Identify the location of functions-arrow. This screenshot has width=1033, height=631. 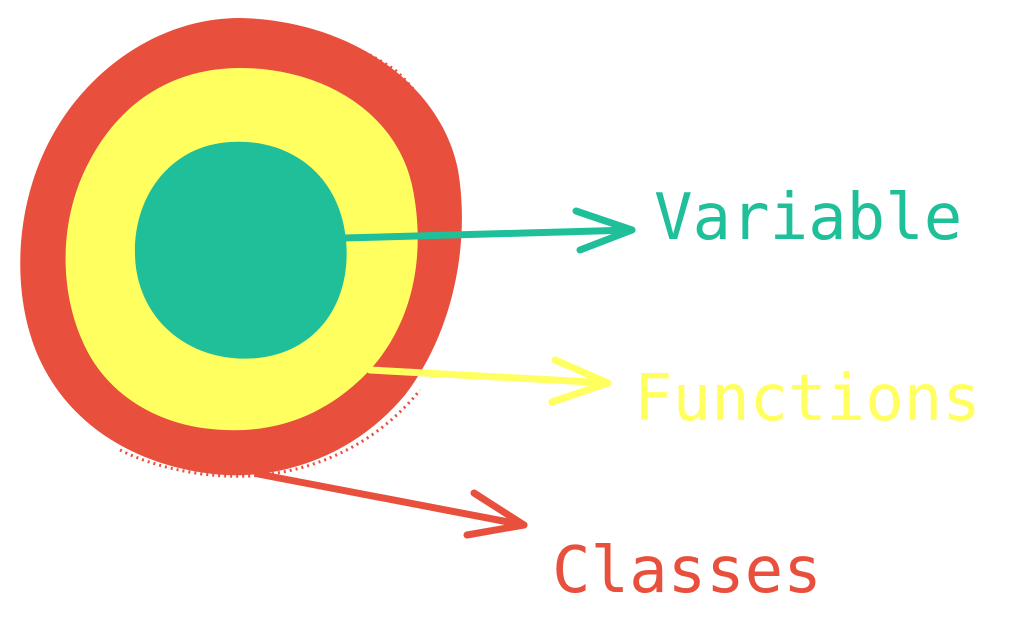
(489, 381).